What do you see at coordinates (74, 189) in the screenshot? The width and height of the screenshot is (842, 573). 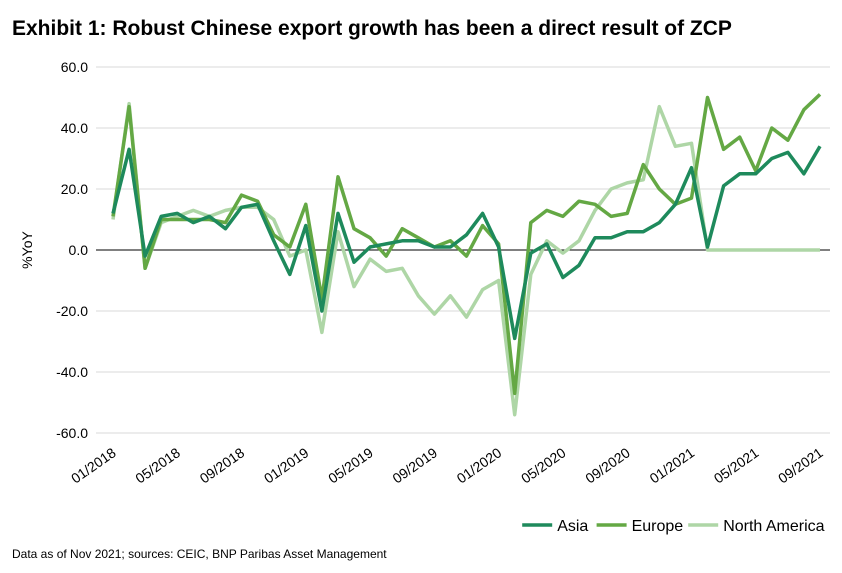 I see `y-tick-label: 20.0` at bounding box center [74, 189].